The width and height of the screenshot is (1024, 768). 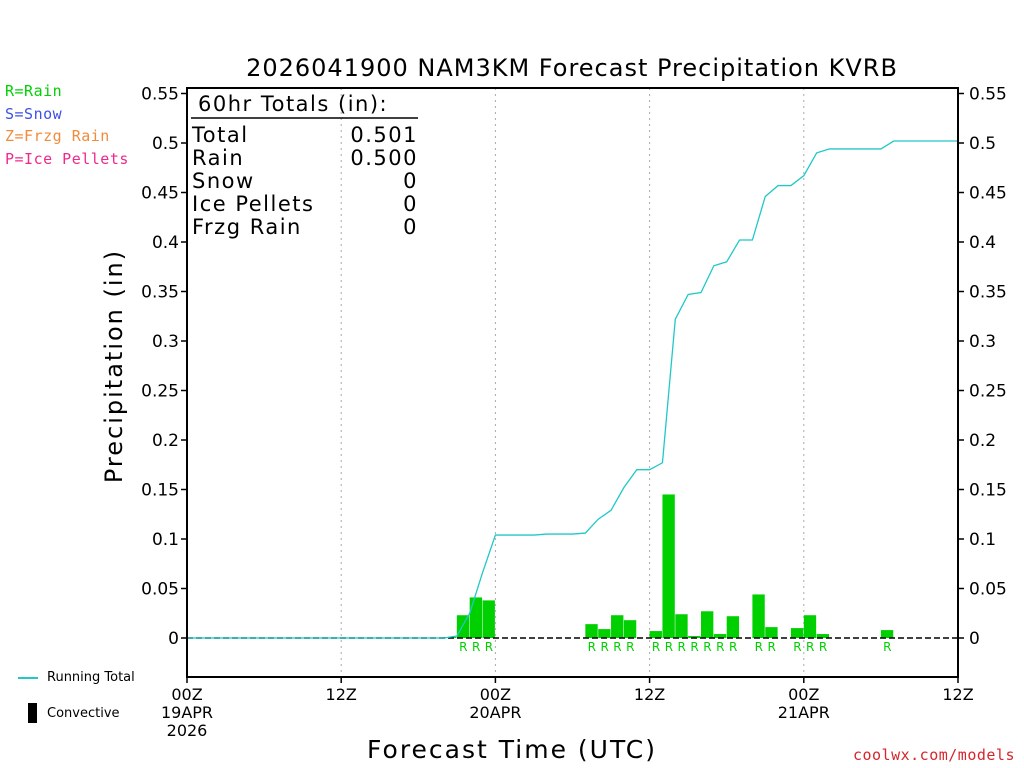 I want to click on y-tick-label-right: 0, so click(x=974, y=639).